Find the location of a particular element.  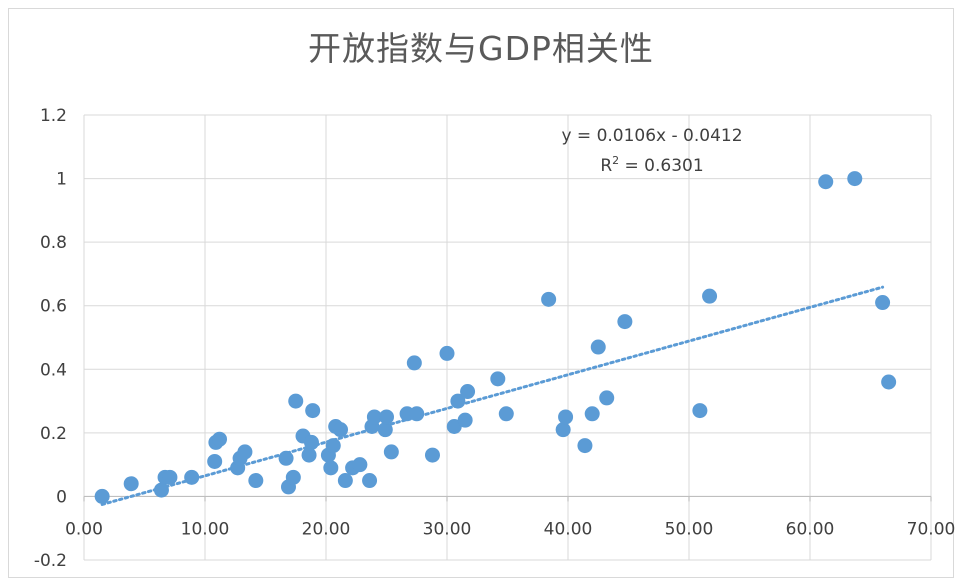

x-tick-label: 70.00 is located at coordinates (931, 529).